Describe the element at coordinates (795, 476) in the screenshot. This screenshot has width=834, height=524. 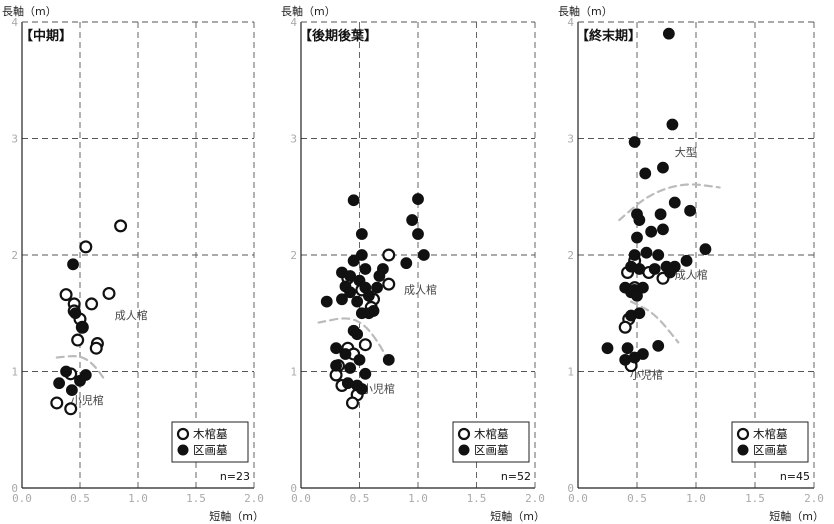
I see `sample-size-label: n=45` at that location.